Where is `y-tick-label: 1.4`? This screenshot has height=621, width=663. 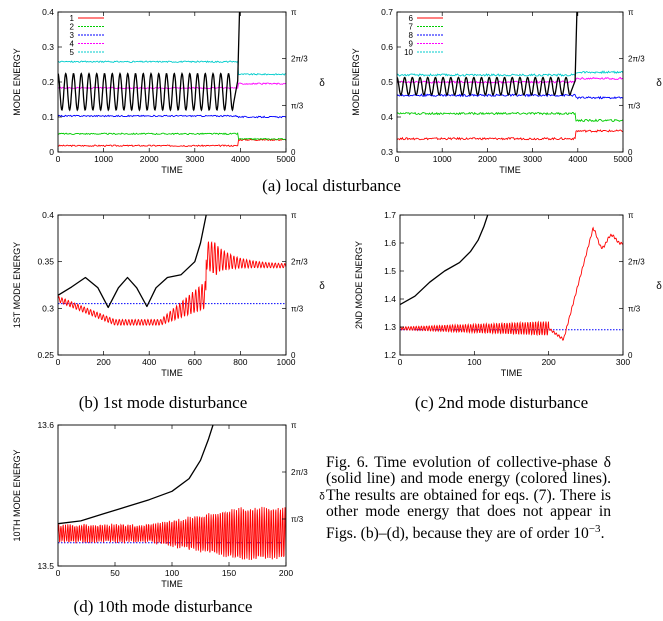
y-tick-label: 1.4 is located at coordinates (390, 299).